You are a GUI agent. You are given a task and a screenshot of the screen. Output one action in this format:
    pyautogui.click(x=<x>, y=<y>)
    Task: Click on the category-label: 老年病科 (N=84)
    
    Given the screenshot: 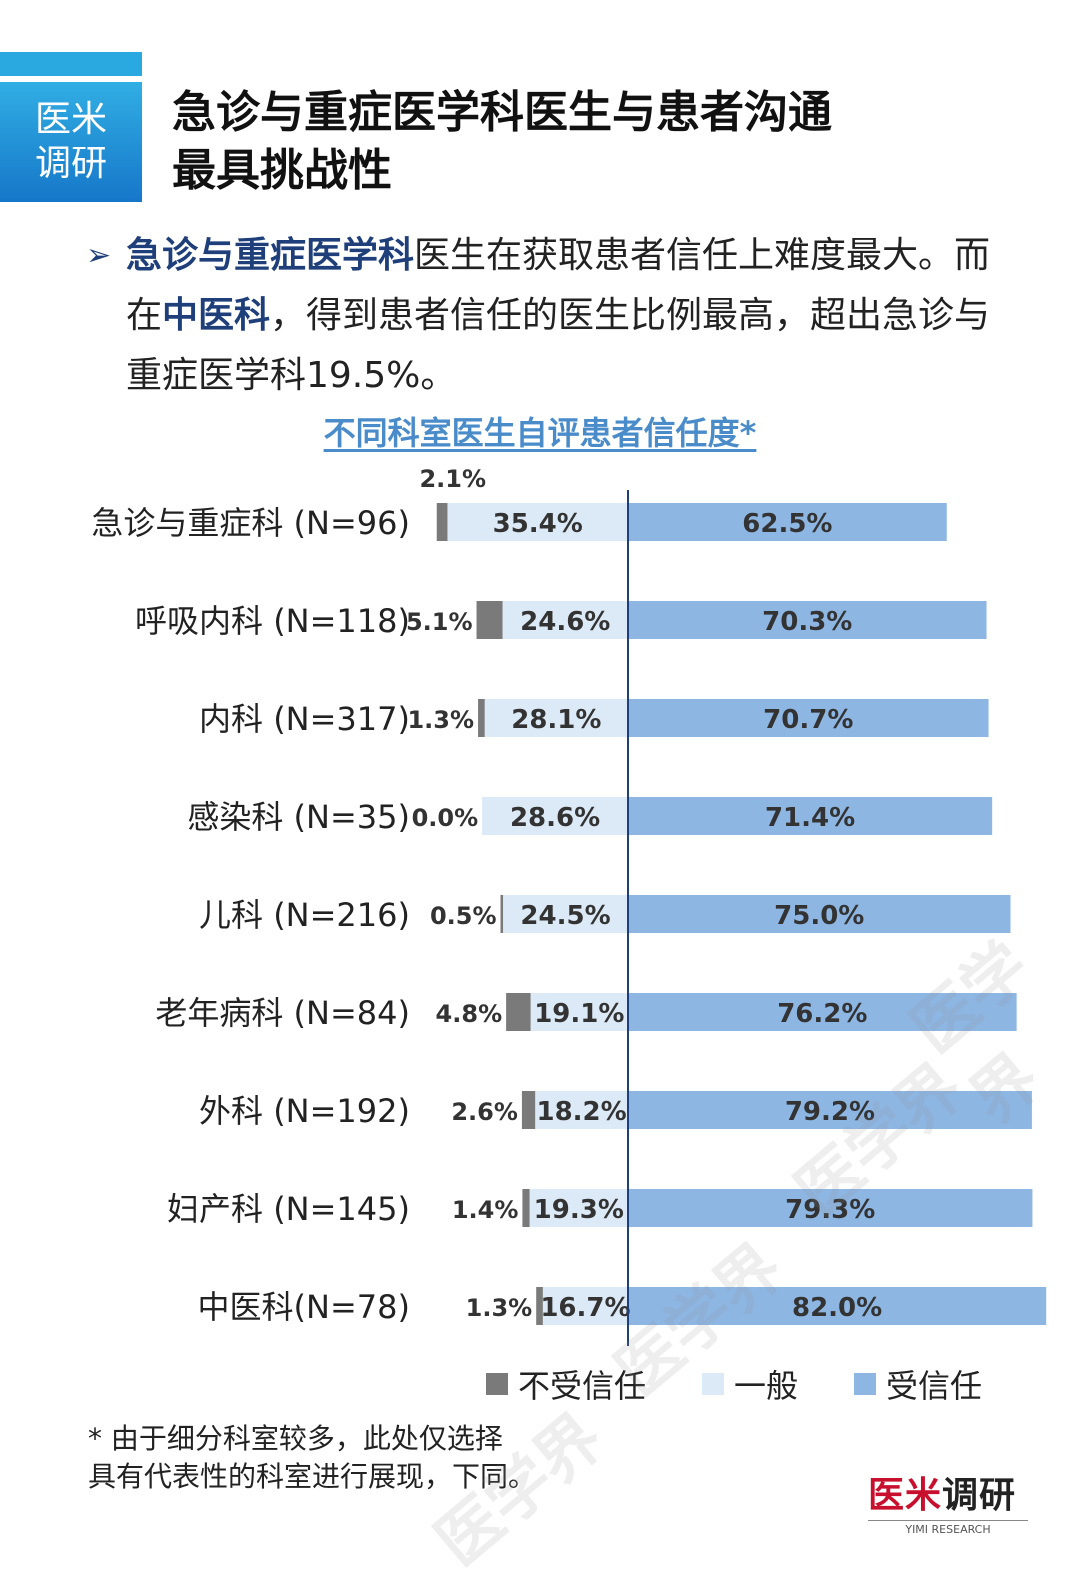 What is the action you would take?
    pyautogui.click(x=282, y=1013)
    